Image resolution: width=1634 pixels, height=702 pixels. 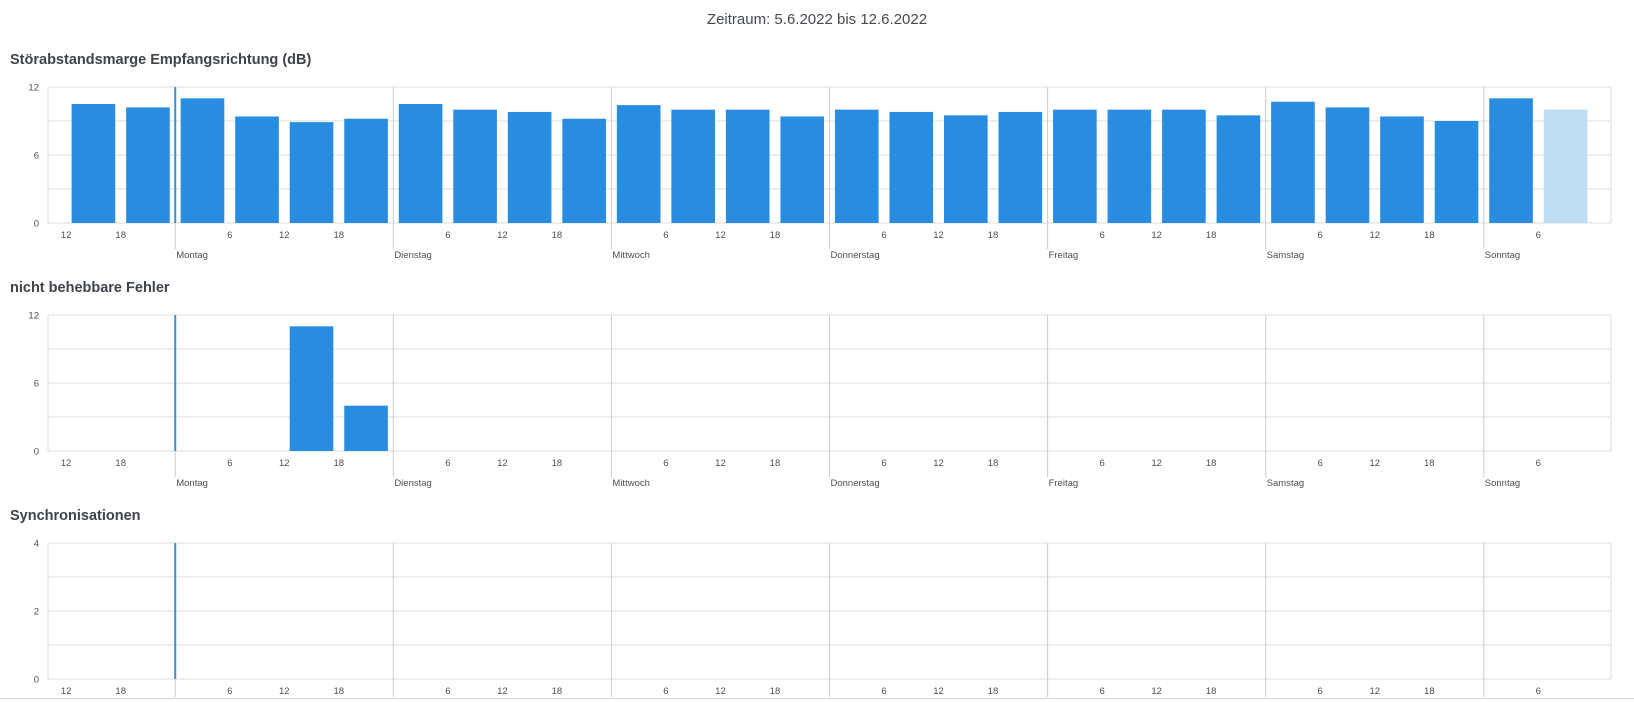 What do you see at coordinates (36, 612) in the screenshot?
I see `y-tick-label: 2` at bounding box center [36, 612].